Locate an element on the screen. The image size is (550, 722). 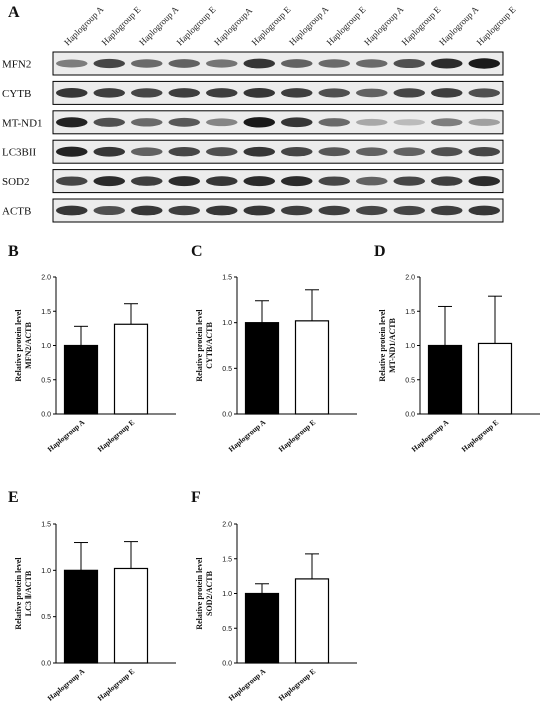
band-label: SOD2 is located at coordinates (16, 182).